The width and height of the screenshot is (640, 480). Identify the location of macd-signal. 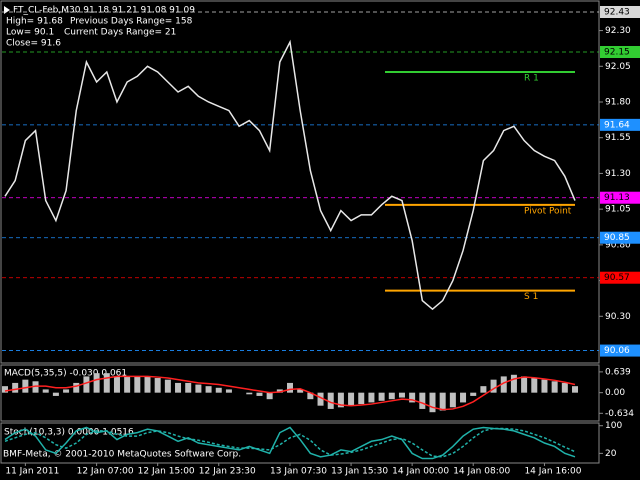
(290, 393).